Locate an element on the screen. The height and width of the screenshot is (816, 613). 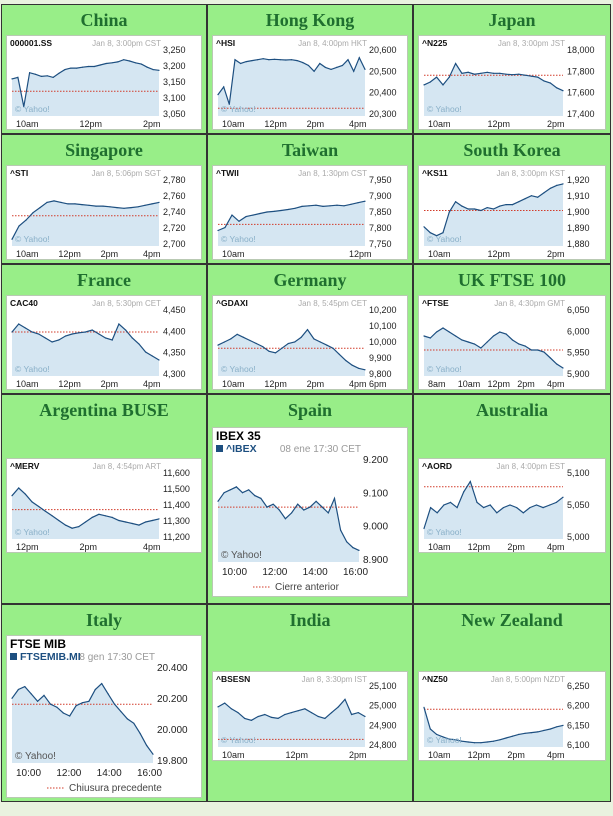
y-tick-label: 10,200 is located at coordinates (383, 310).